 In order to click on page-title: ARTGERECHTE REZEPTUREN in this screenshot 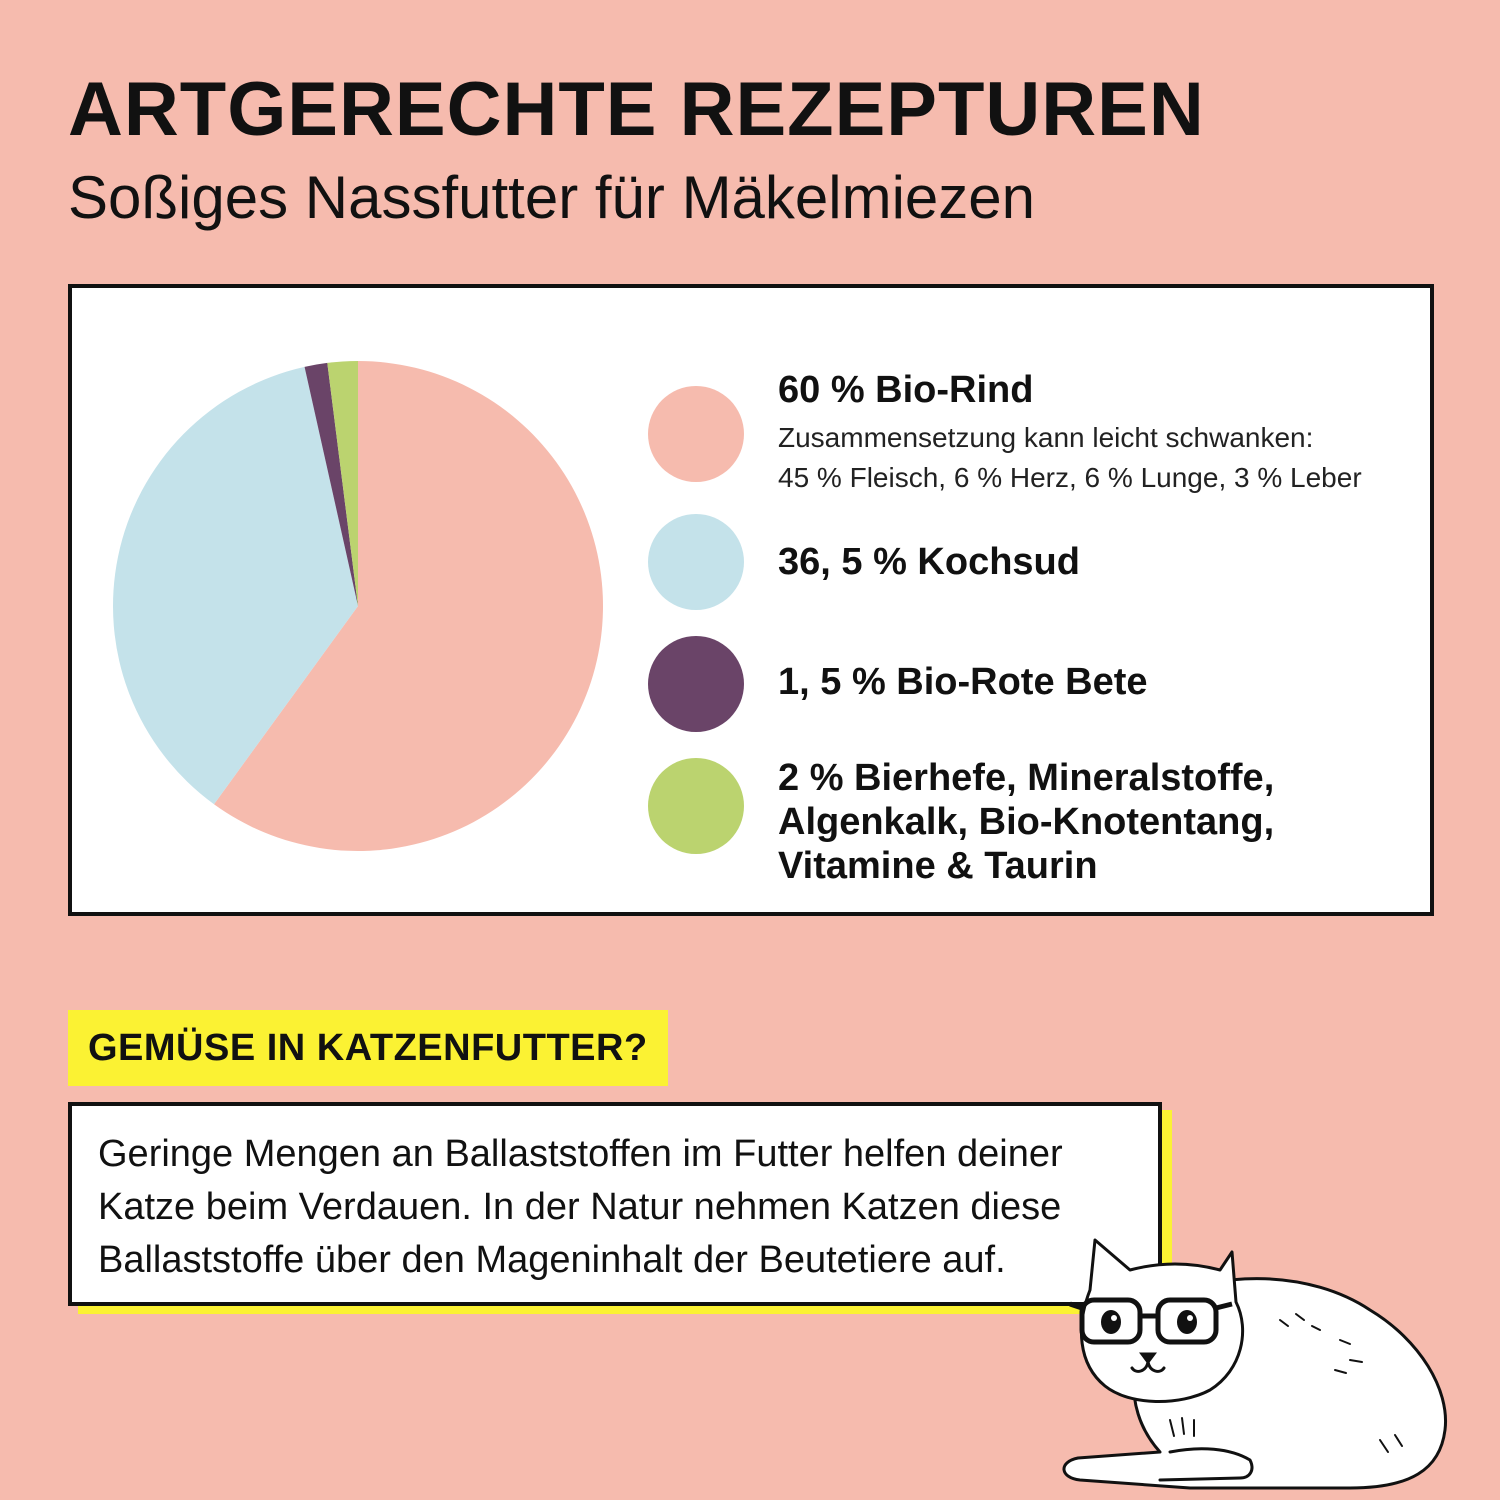, I will do `click(636, 109)`.